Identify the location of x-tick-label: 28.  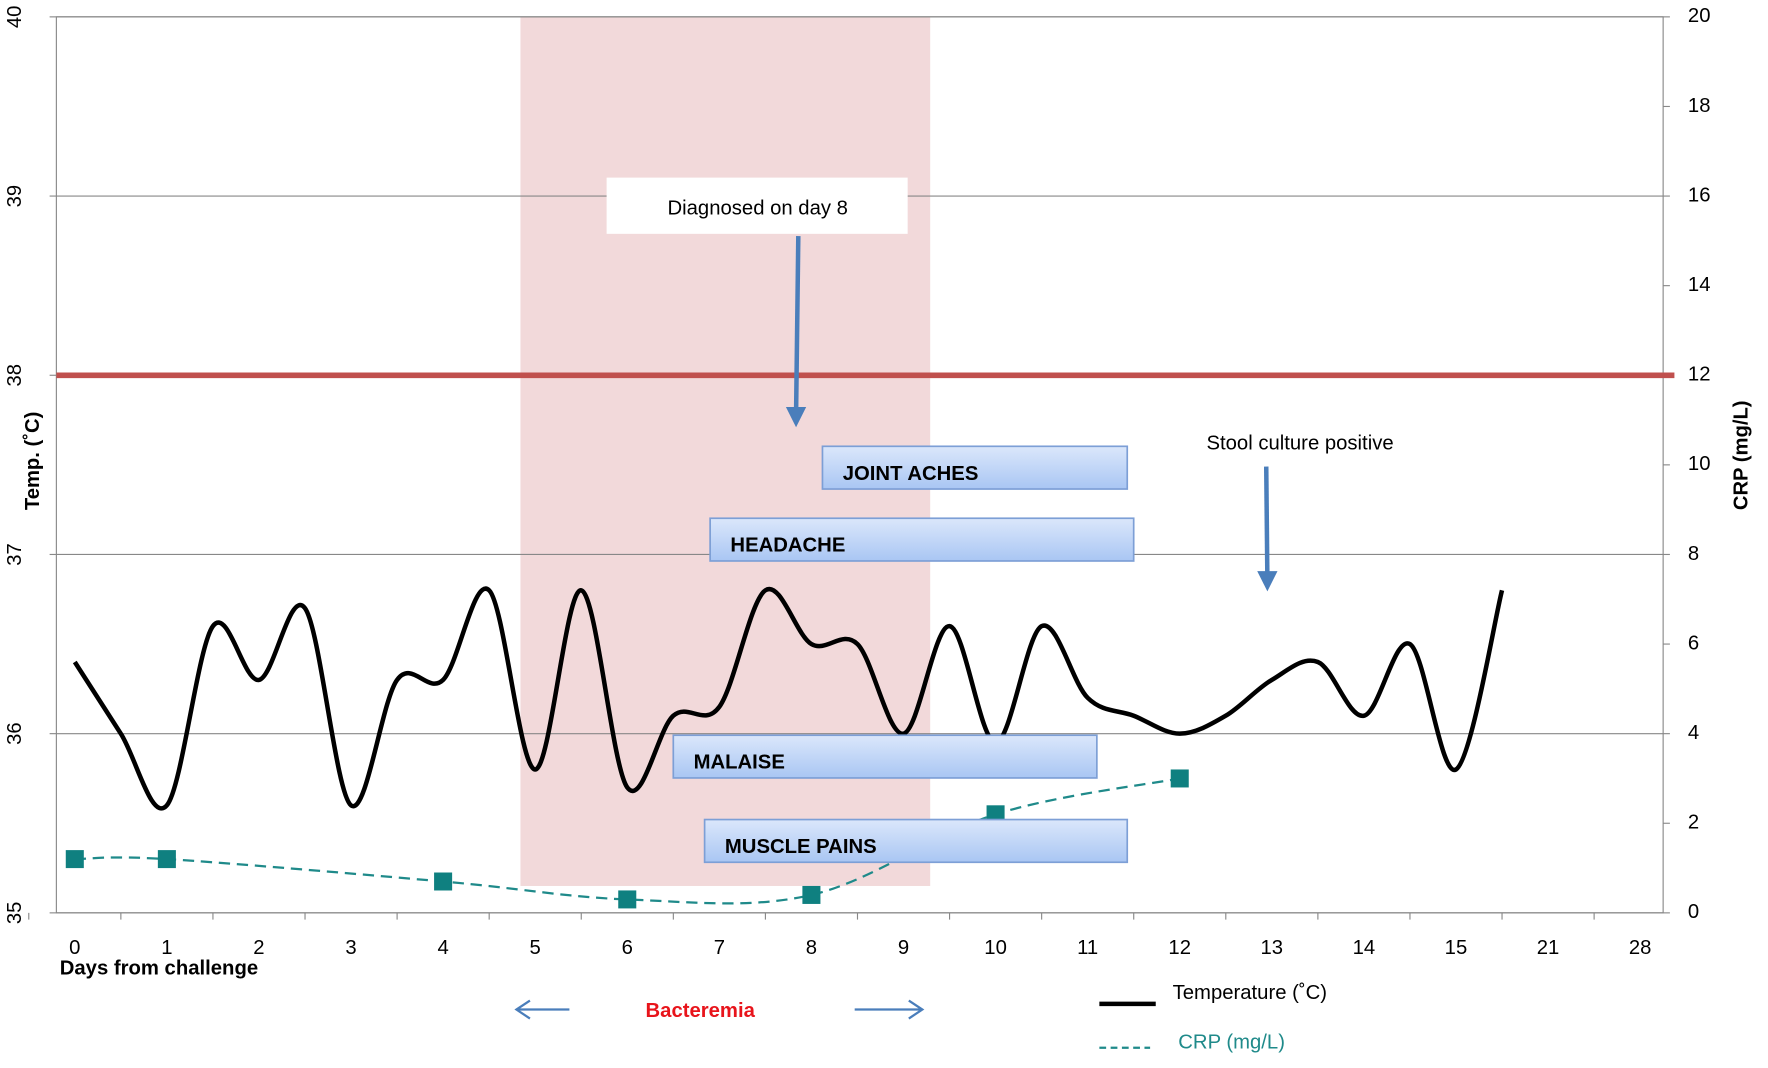
(1640, 948).